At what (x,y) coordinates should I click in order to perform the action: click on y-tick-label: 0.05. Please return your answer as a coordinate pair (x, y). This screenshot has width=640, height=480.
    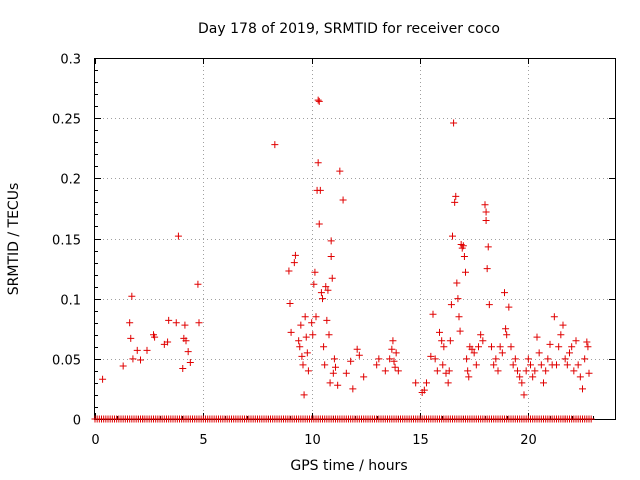
    Looking at the image, I should click on (66, 361).